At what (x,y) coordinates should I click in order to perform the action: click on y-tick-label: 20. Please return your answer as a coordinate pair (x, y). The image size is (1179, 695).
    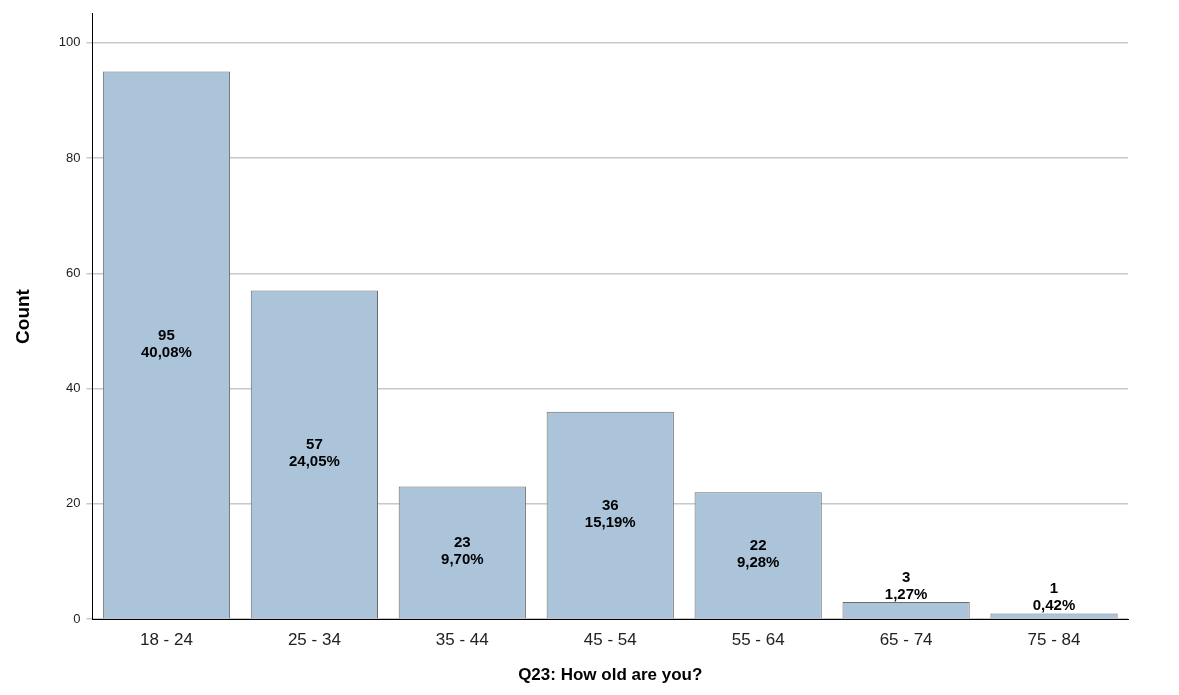
    Looking at the image, I should click on (73, 503).